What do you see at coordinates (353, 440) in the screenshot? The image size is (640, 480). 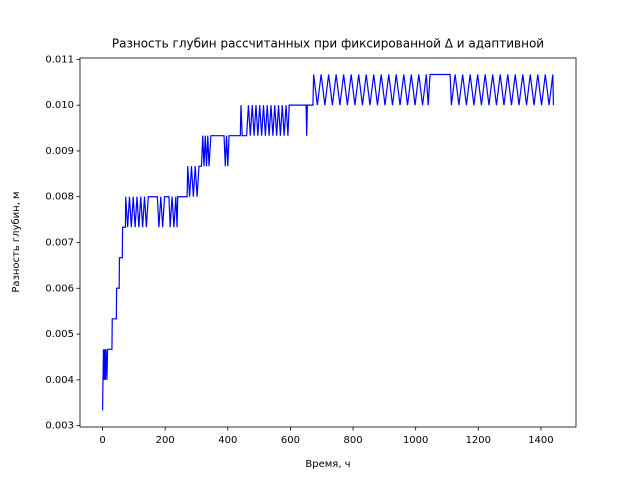 I see `x-tick-label: 800` at bounding box center [353, 440].